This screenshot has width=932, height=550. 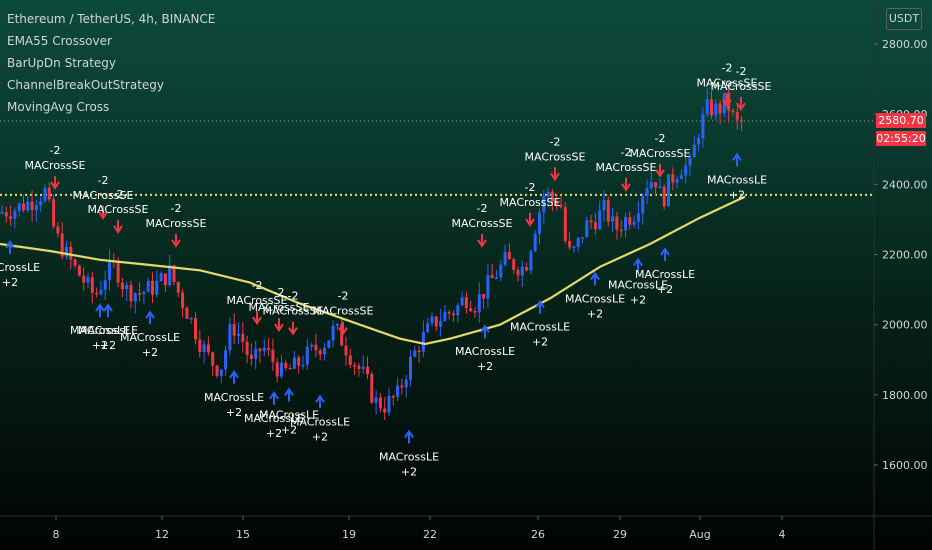 What do you see at coordinates (58, 107) in the screenshot?
I see `indicator-movingavg-cross: MovingAvg Cross` at bounding box center [58, 107].